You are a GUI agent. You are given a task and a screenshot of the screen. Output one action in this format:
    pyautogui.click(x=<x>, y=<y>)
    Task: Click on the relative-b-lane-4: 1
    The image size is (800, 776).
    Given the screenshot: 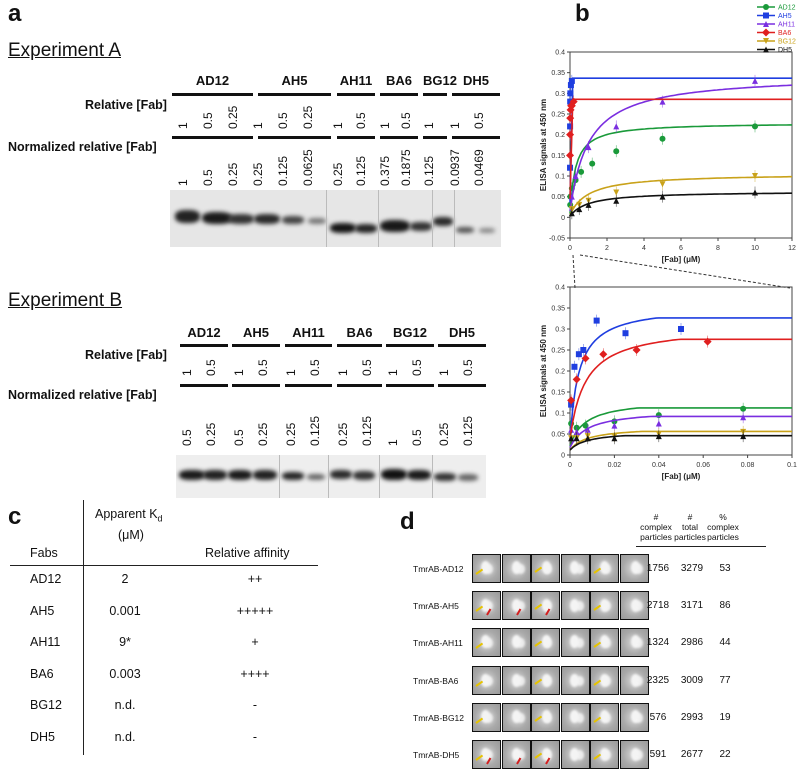 What is the action you would take?
    pyautogui.click(x=291, y=372)
    